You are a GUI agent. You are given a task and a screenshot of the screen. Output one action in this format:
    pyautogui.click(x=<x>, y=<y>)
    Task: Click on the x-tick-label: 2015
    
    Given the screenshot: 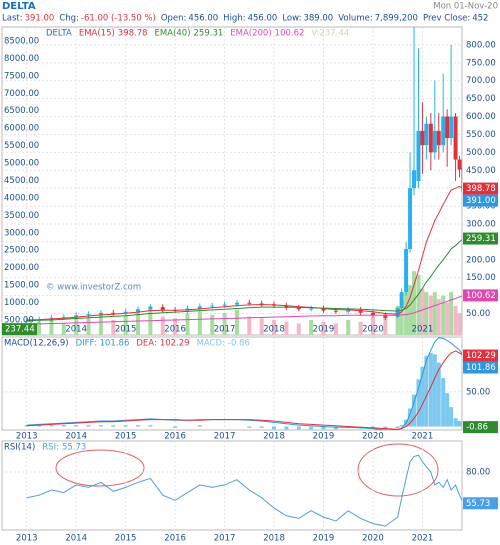 What is the action you would take?
    pyautogui.click(x=126, y=539)
    